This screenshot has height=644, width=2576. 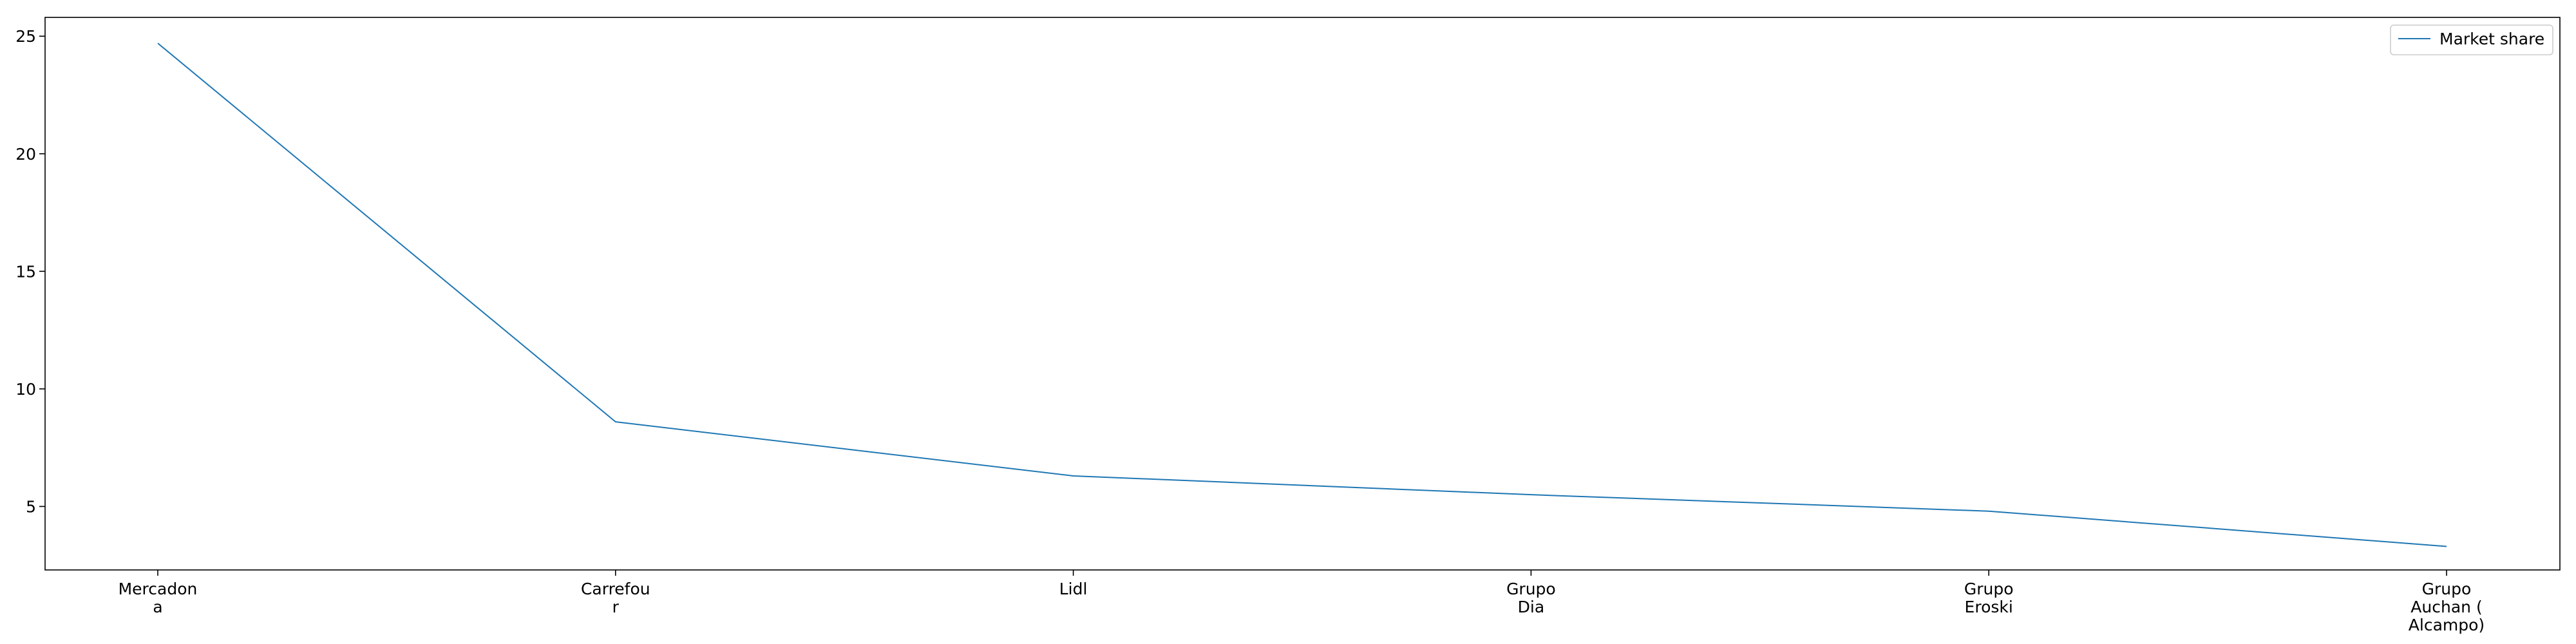 I want to click on x-tick-label: r, so click(x=616, y=607).